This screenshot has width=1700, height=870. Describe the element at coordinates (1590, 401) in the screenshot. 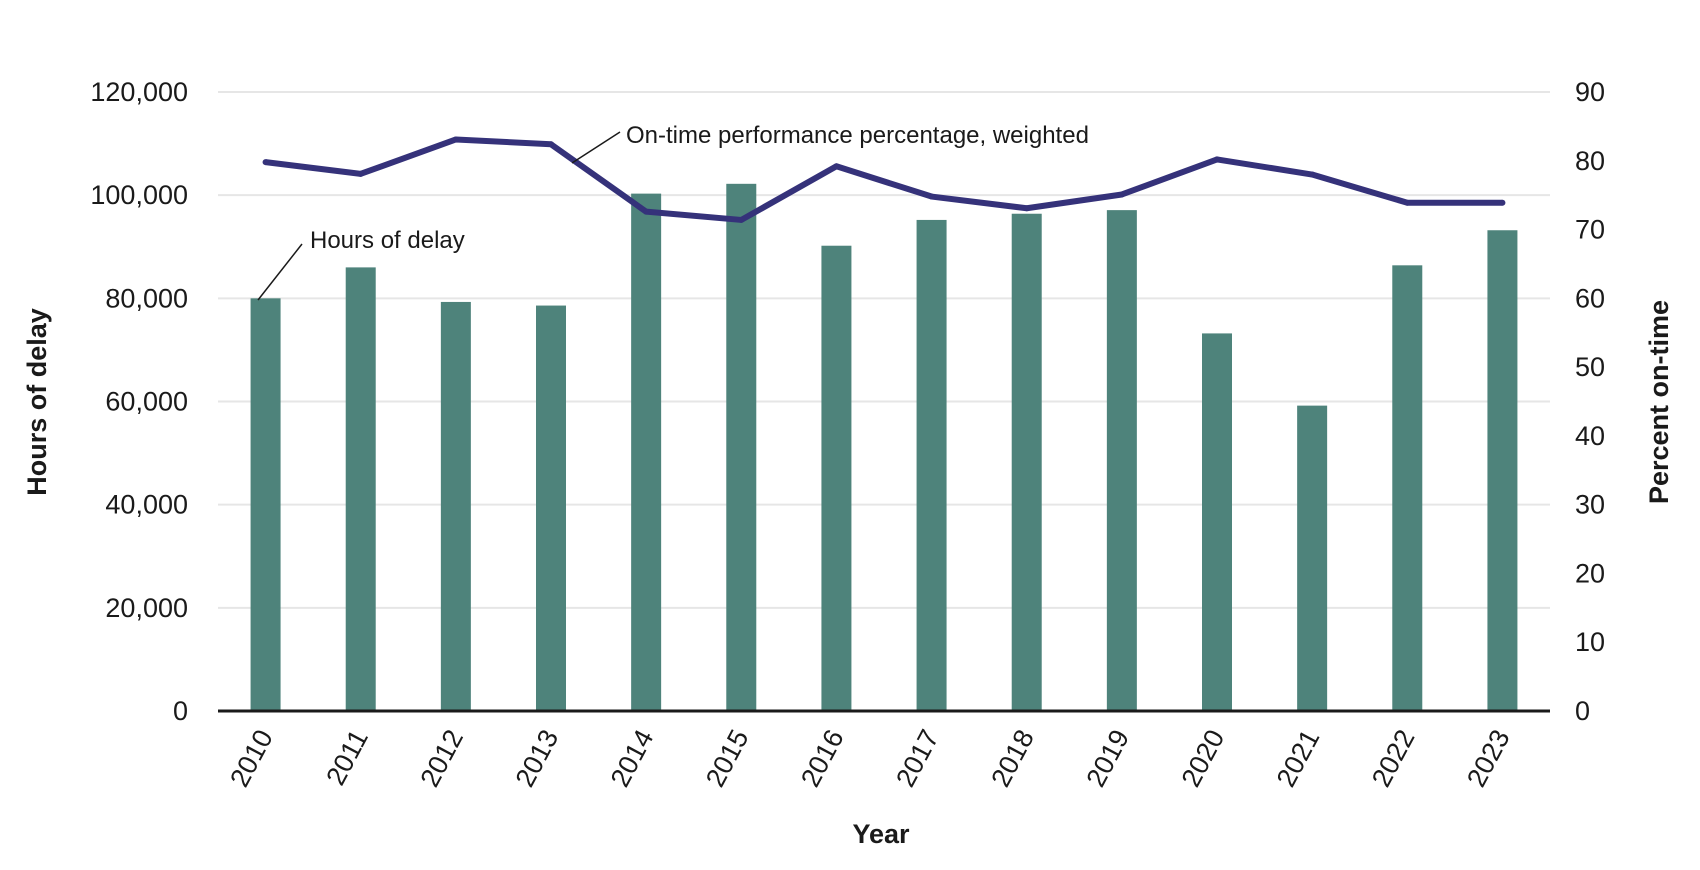

I see `right-axis-ticks: 0 10 20 30 40 50 60 70 80 90` at that location.